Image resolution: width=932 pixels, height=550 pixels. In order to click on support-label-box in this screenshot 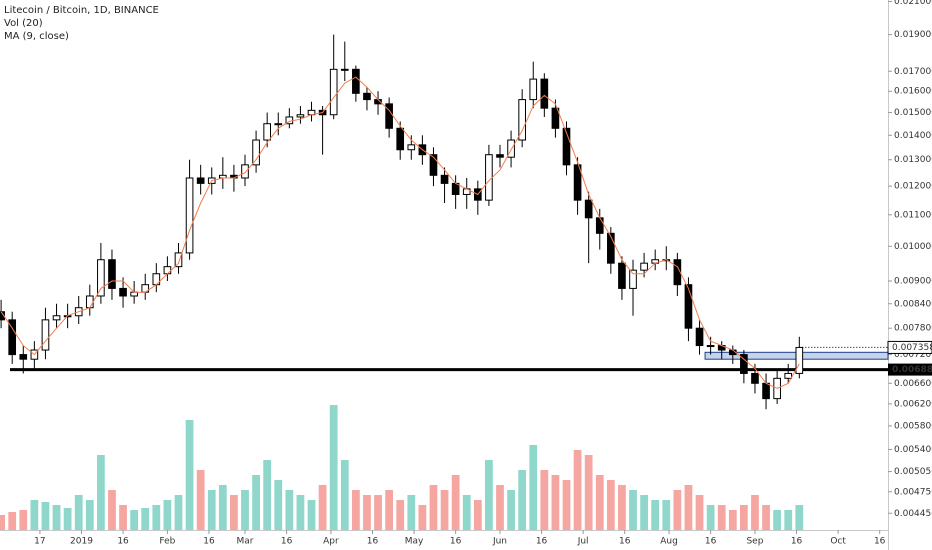, I will do `click(910, 369)`.